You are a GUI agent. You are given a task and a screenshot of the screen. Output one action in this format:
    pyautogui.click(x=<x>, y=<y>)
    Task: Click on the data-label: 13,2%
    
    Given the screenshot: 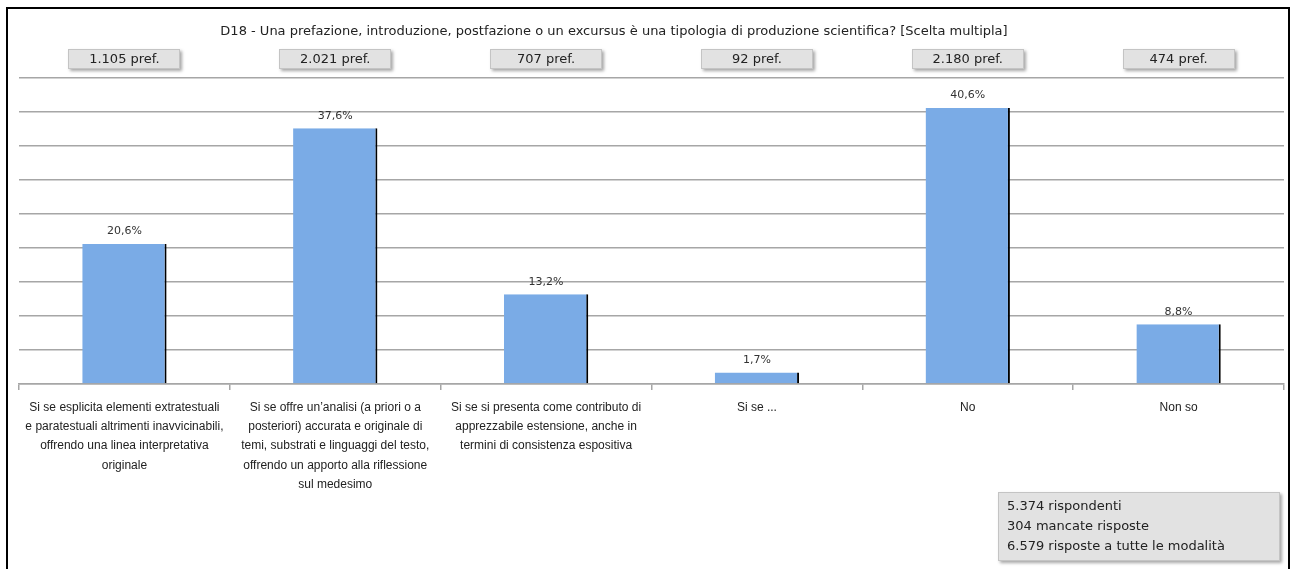 What is the action you would take?
    pyautogui.click(x=546, y=281)
    